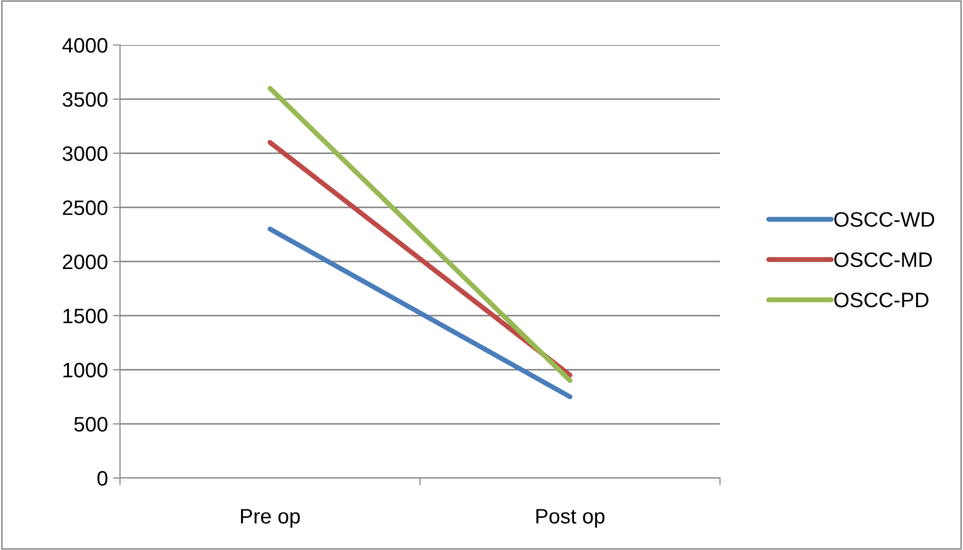 The width and height of the screenshot is (963, 550). I want to click on y-tick-label: 3500, so click(85, 99).